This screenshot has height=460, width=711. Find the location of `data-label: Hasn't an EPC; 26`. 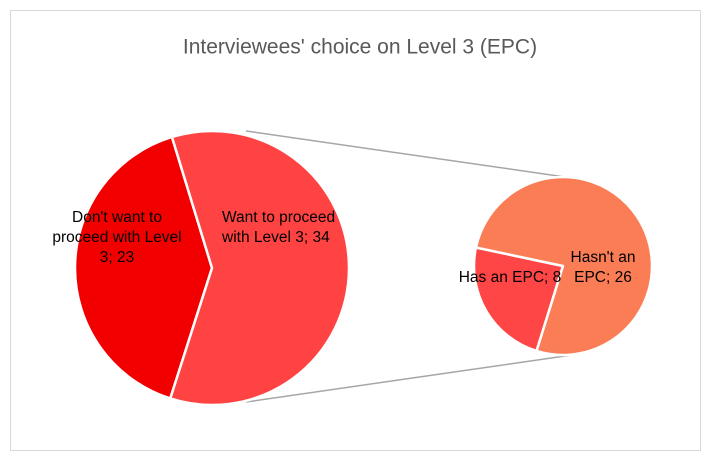

data-label: Hasn't an EPC; 26 is located at coordinates (603, 267).